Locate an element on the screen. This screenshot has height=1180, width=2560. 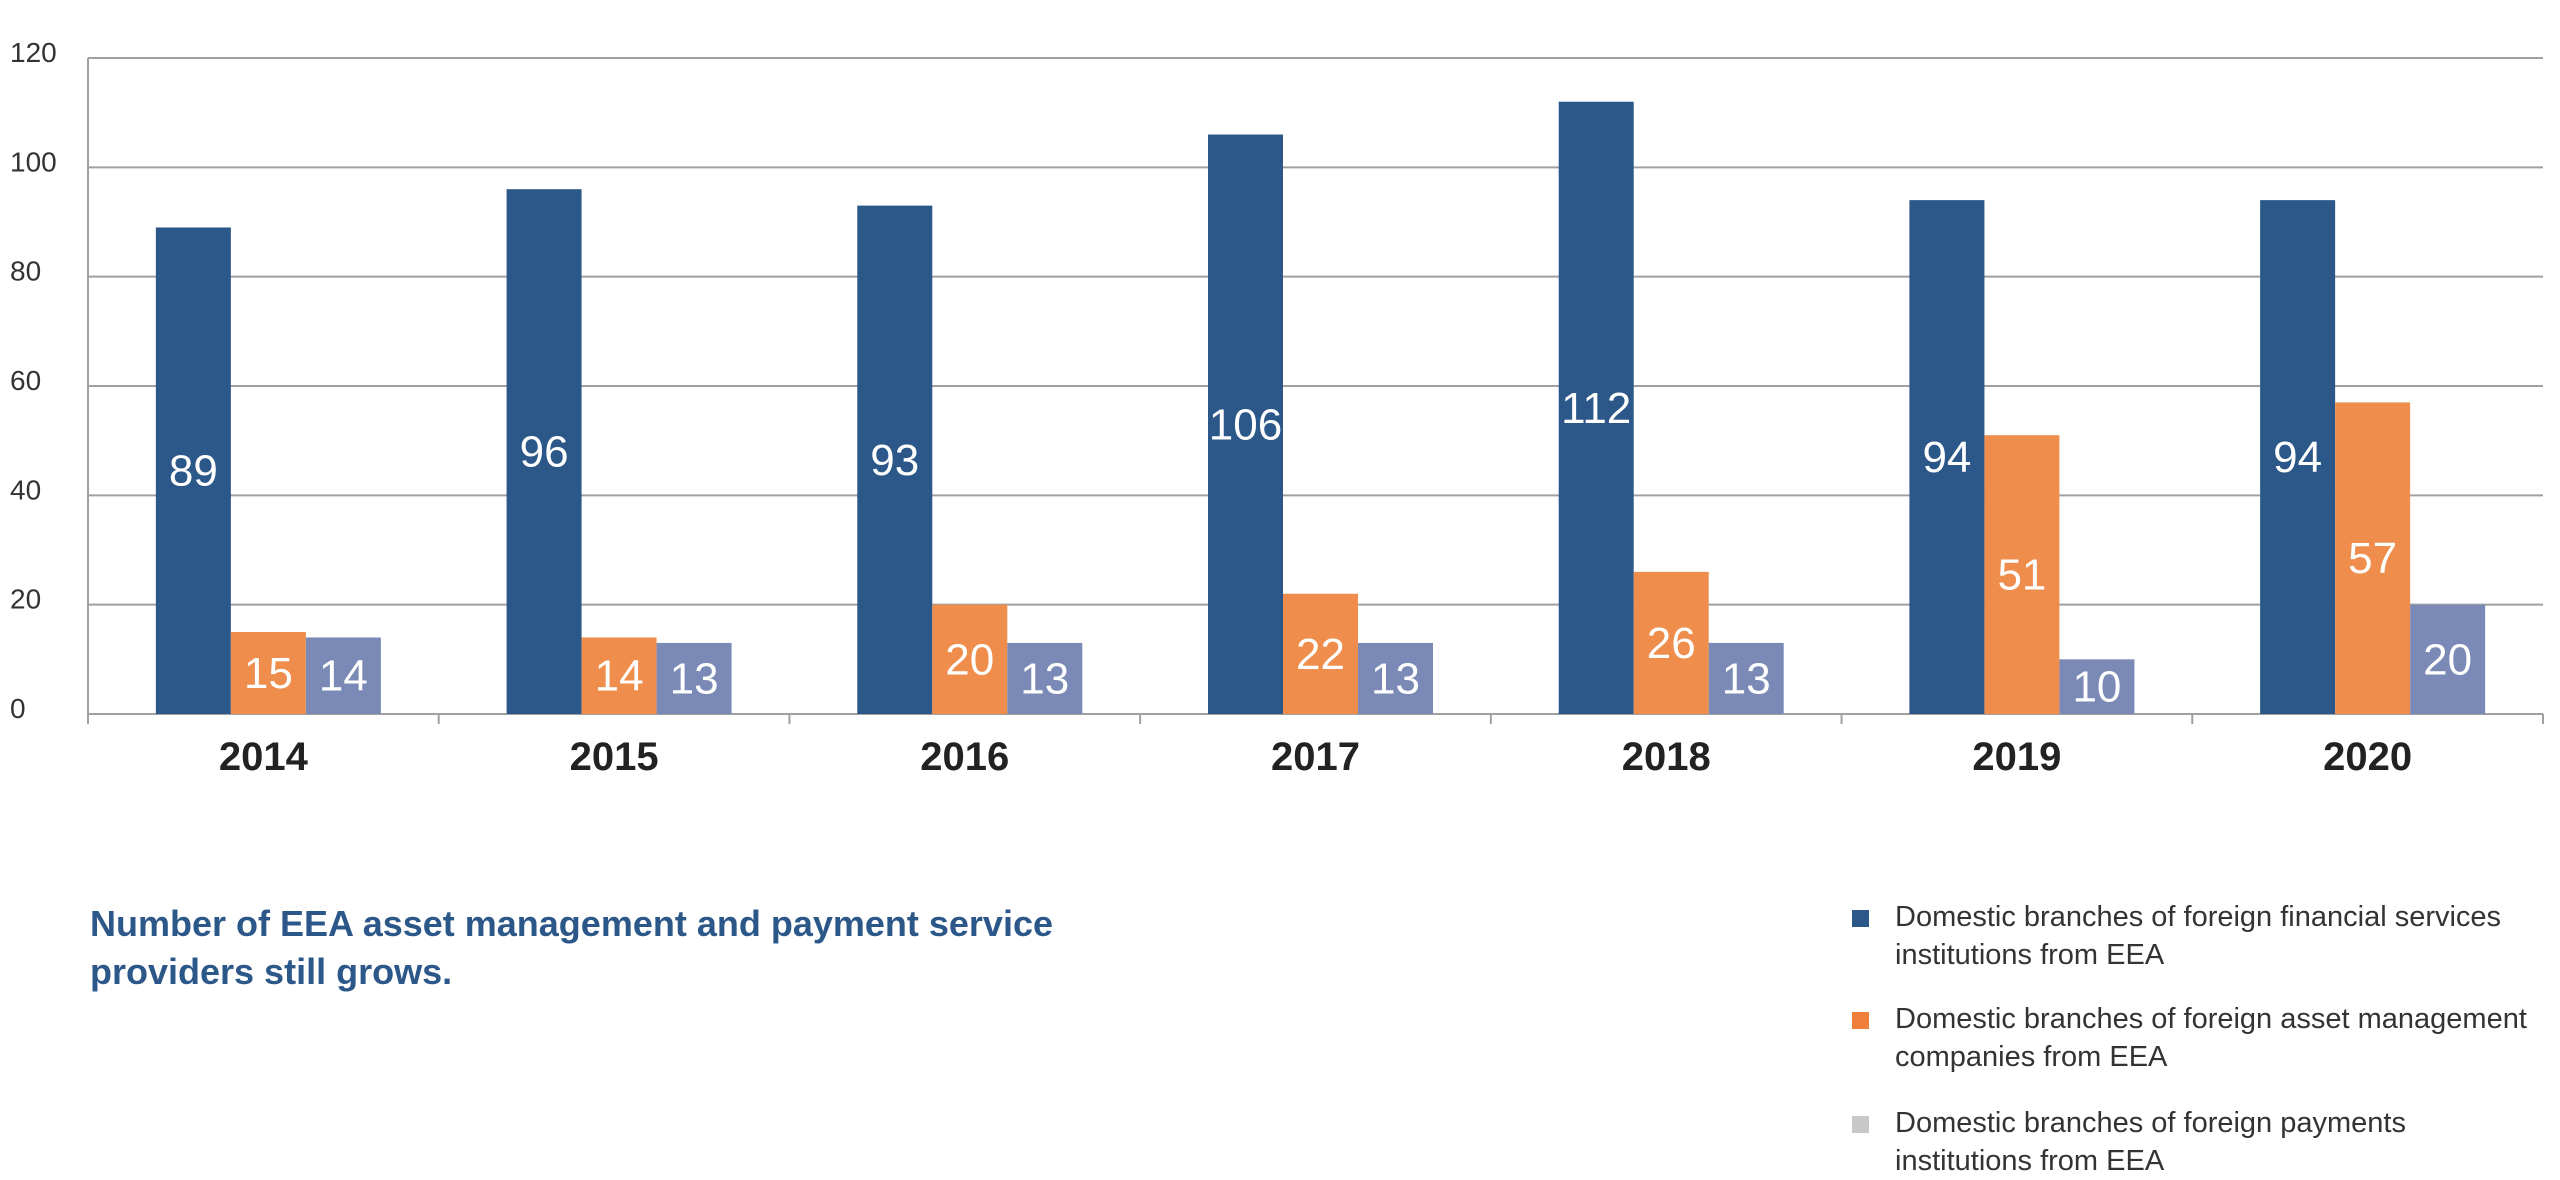
x-tick-label: 2017 is located at coordinates (1315, 757).